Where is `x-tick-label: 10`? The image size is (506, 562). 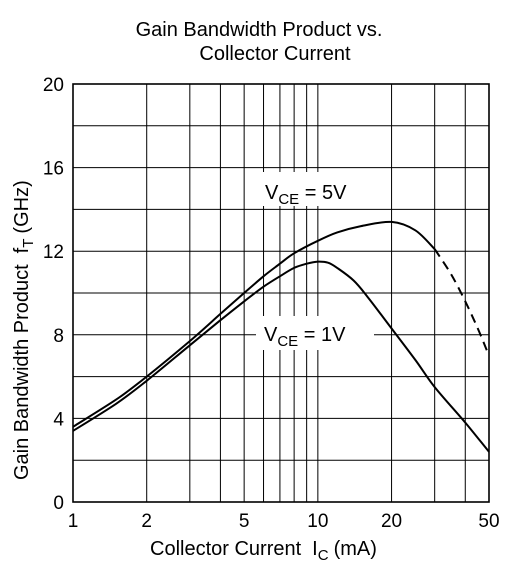
x-tick-label: 10 is located at coordinates (317, 521).